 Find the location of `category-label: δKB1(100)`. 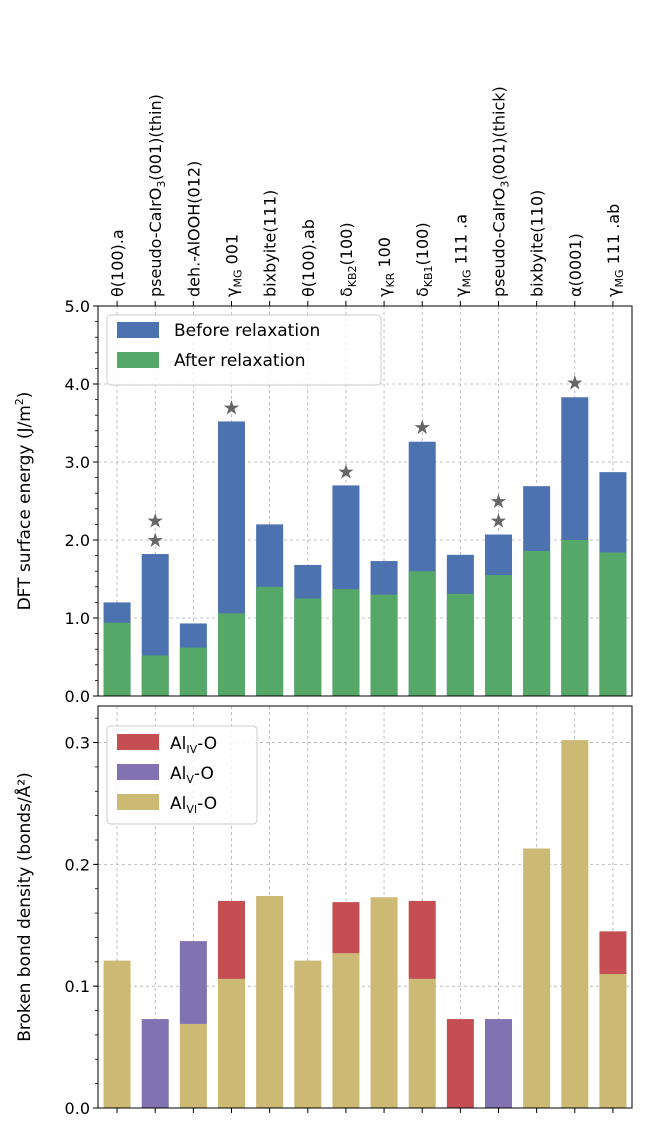

category-label: δKB1(100) is located at coordinates (424, 259).